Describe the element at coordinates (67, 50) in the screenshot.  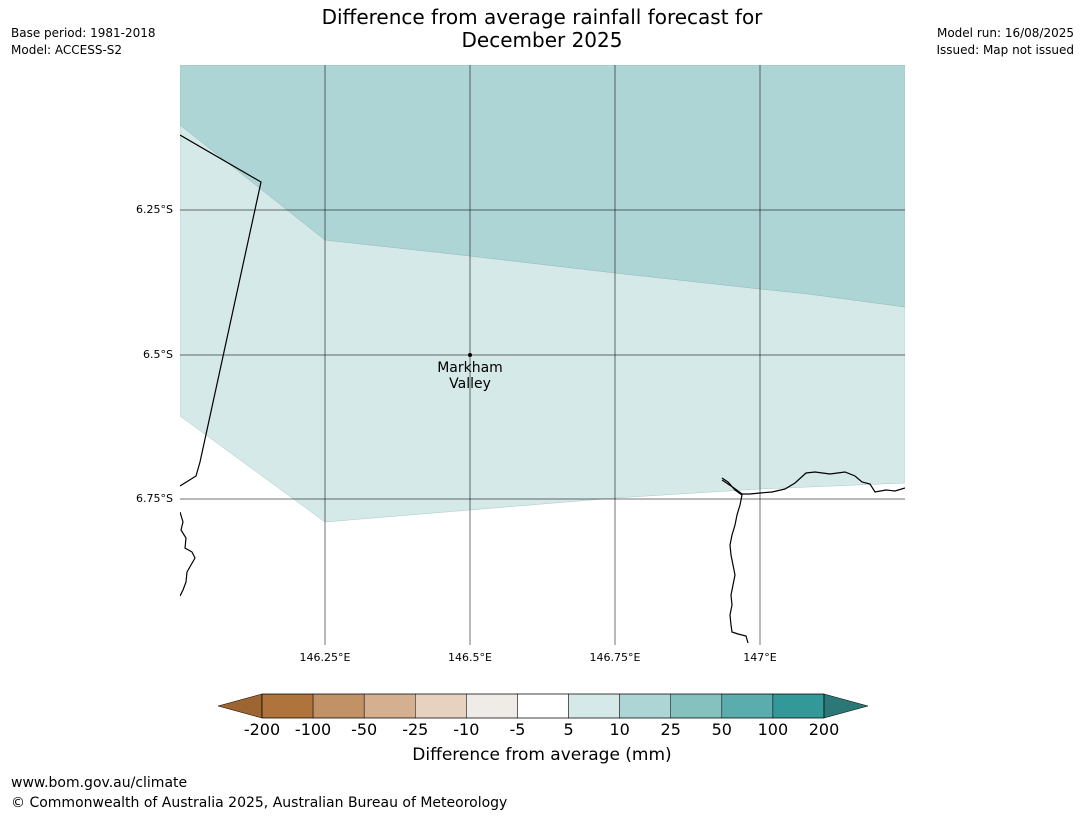
I see `model-text: Model: ACCESS-S2` at that location.